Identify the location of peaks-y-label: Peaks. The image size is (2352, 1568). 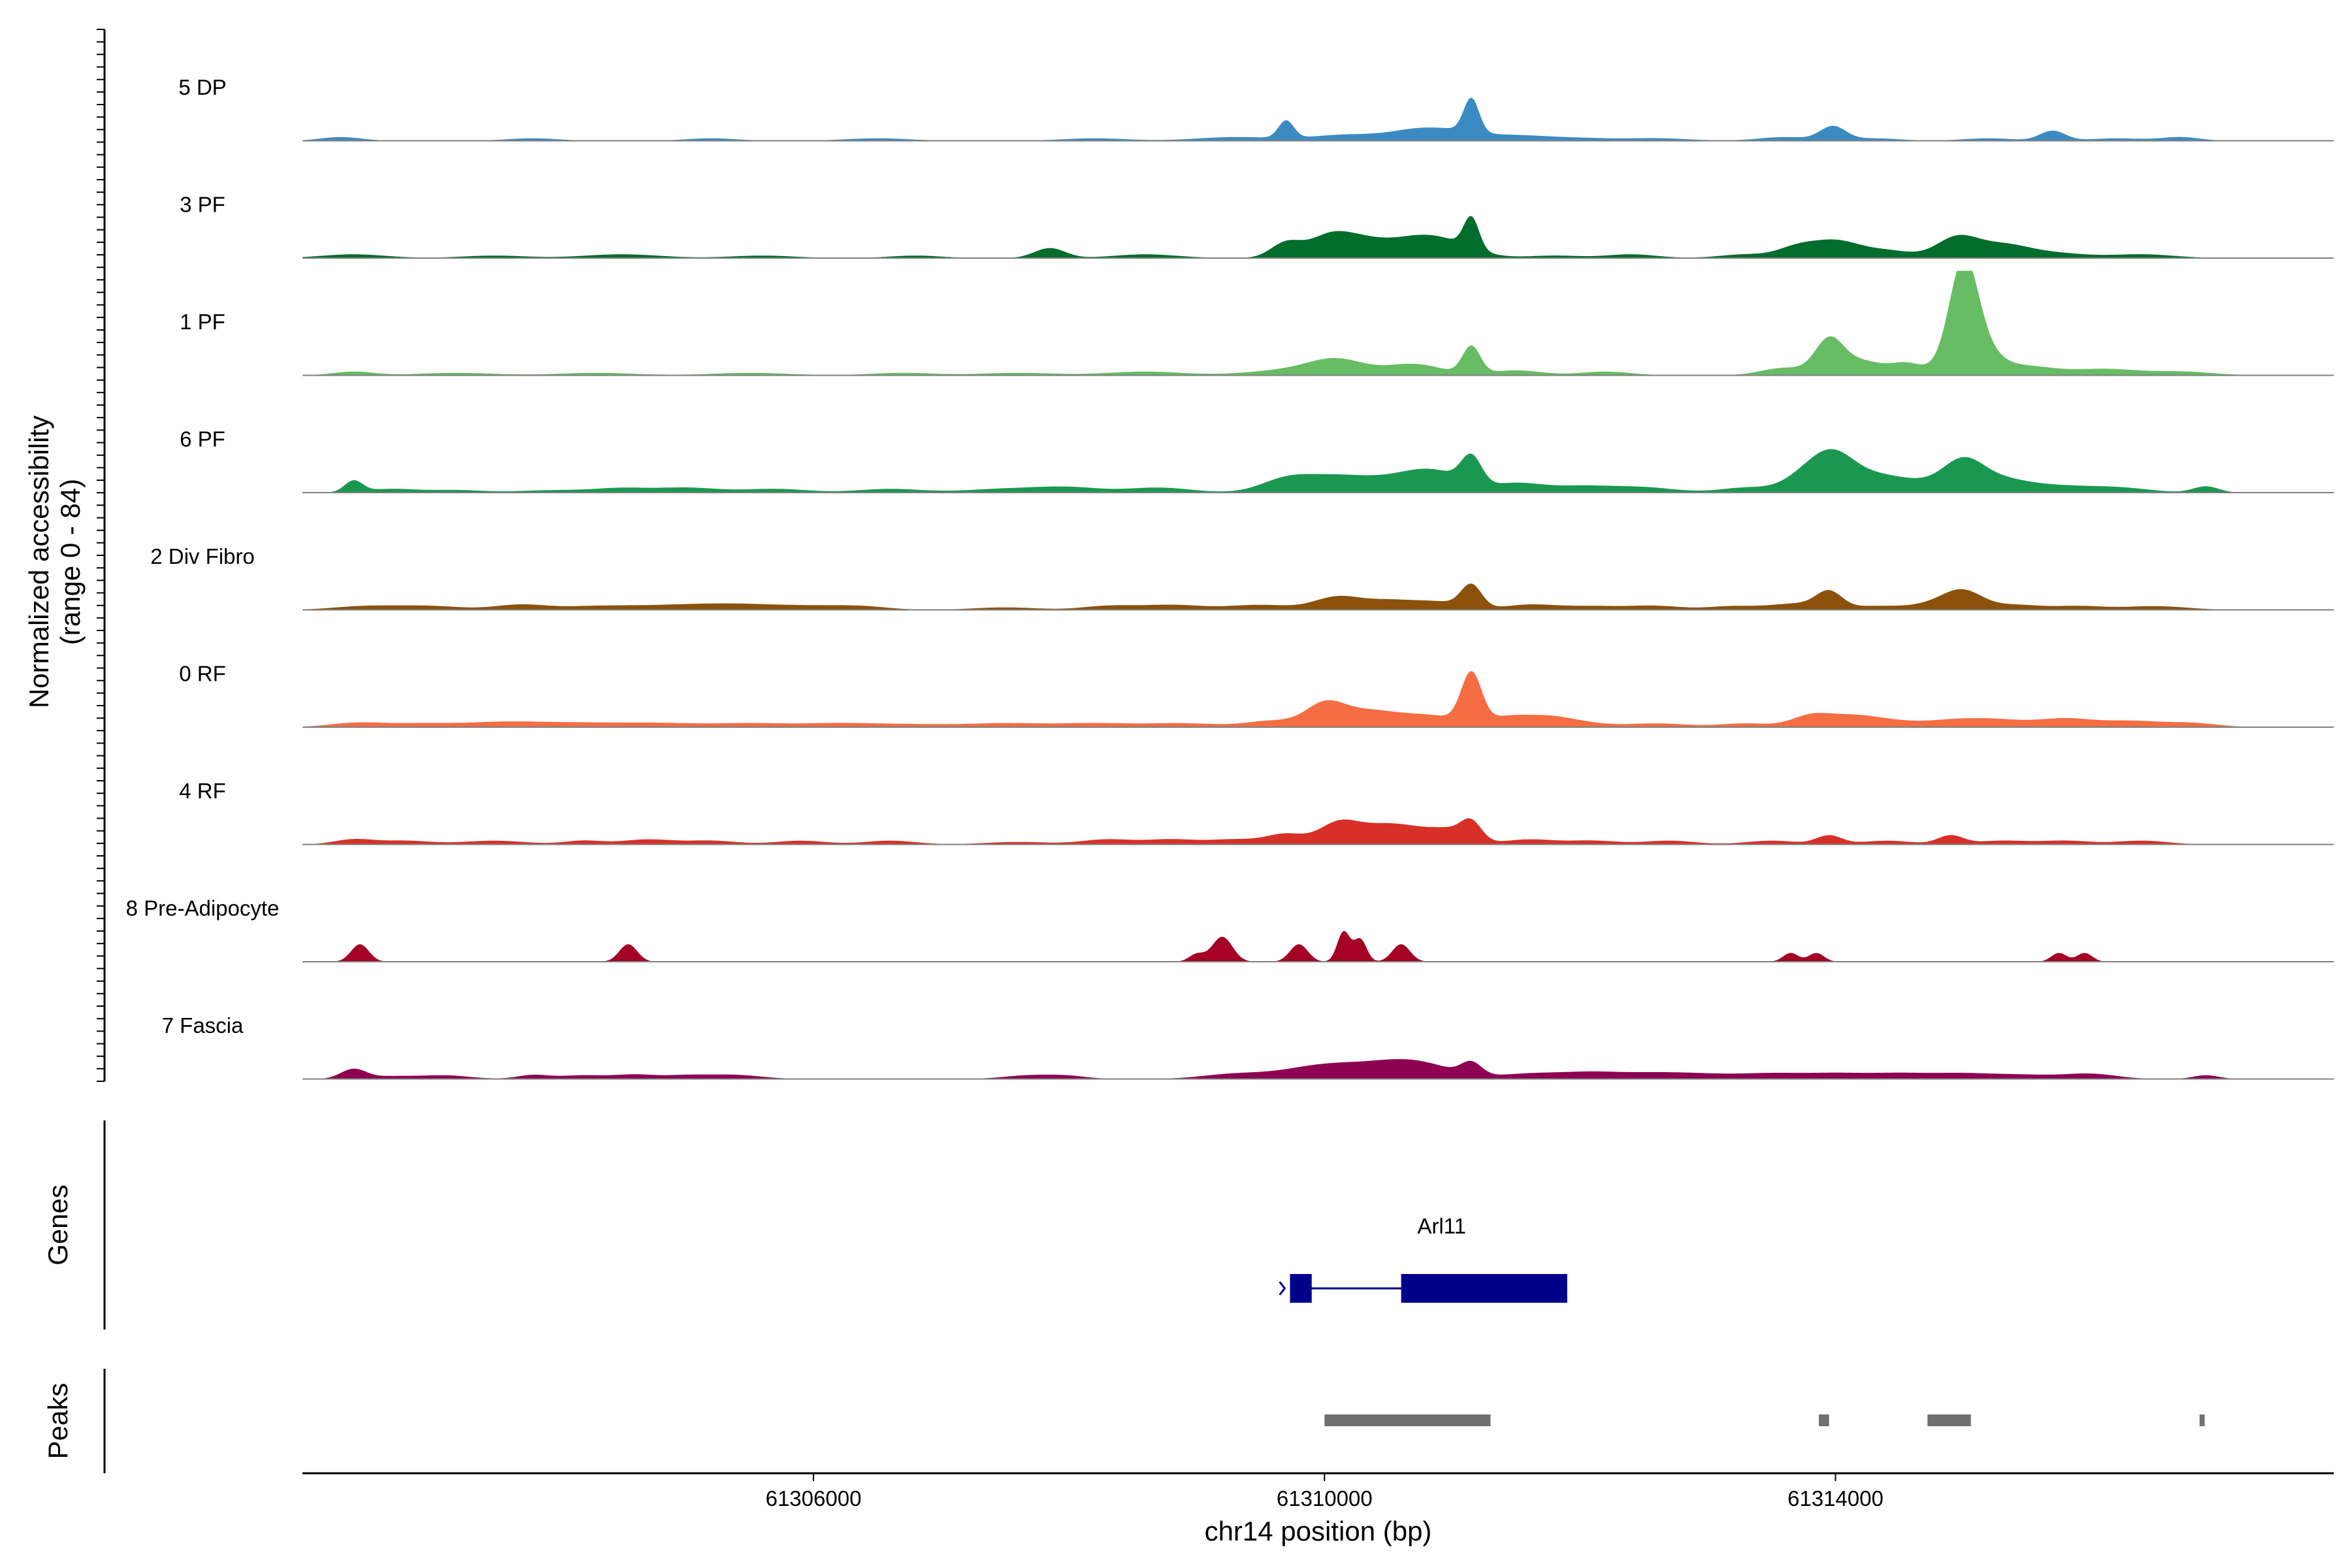
(57, 1421).